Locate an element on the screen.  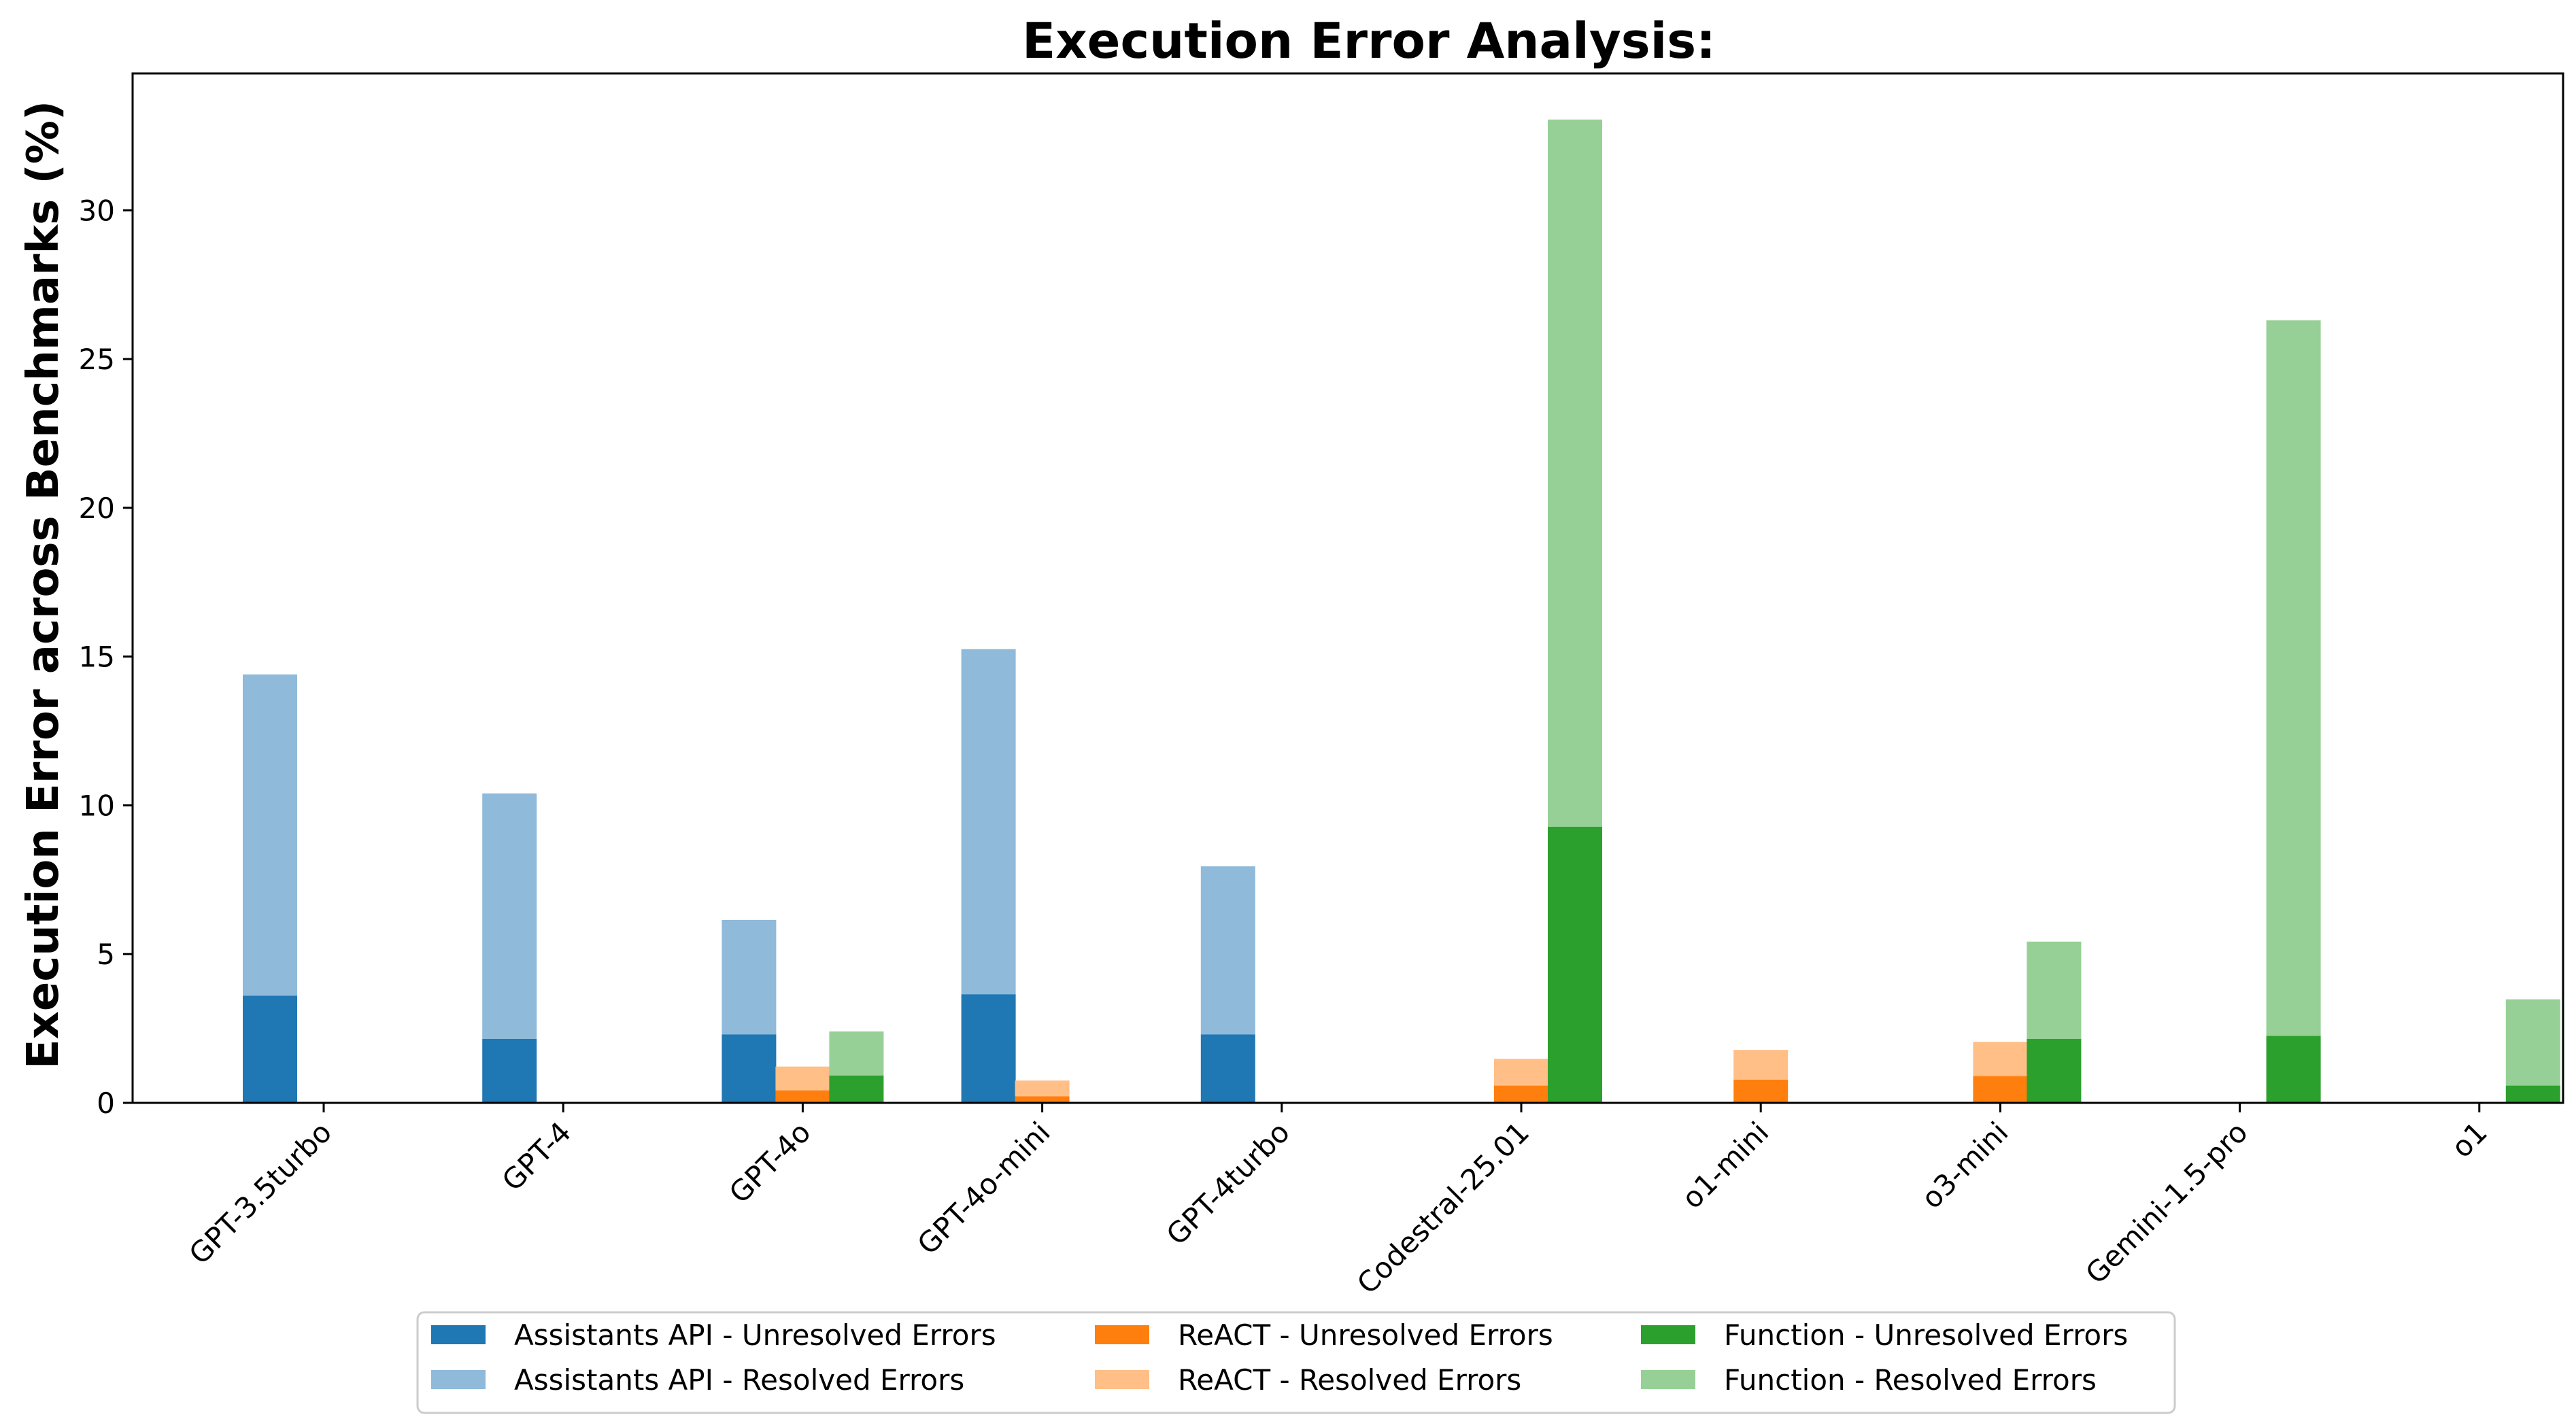
bar-react-resolved-gpt-4o-mini is located at coordinates (1042, 1089).